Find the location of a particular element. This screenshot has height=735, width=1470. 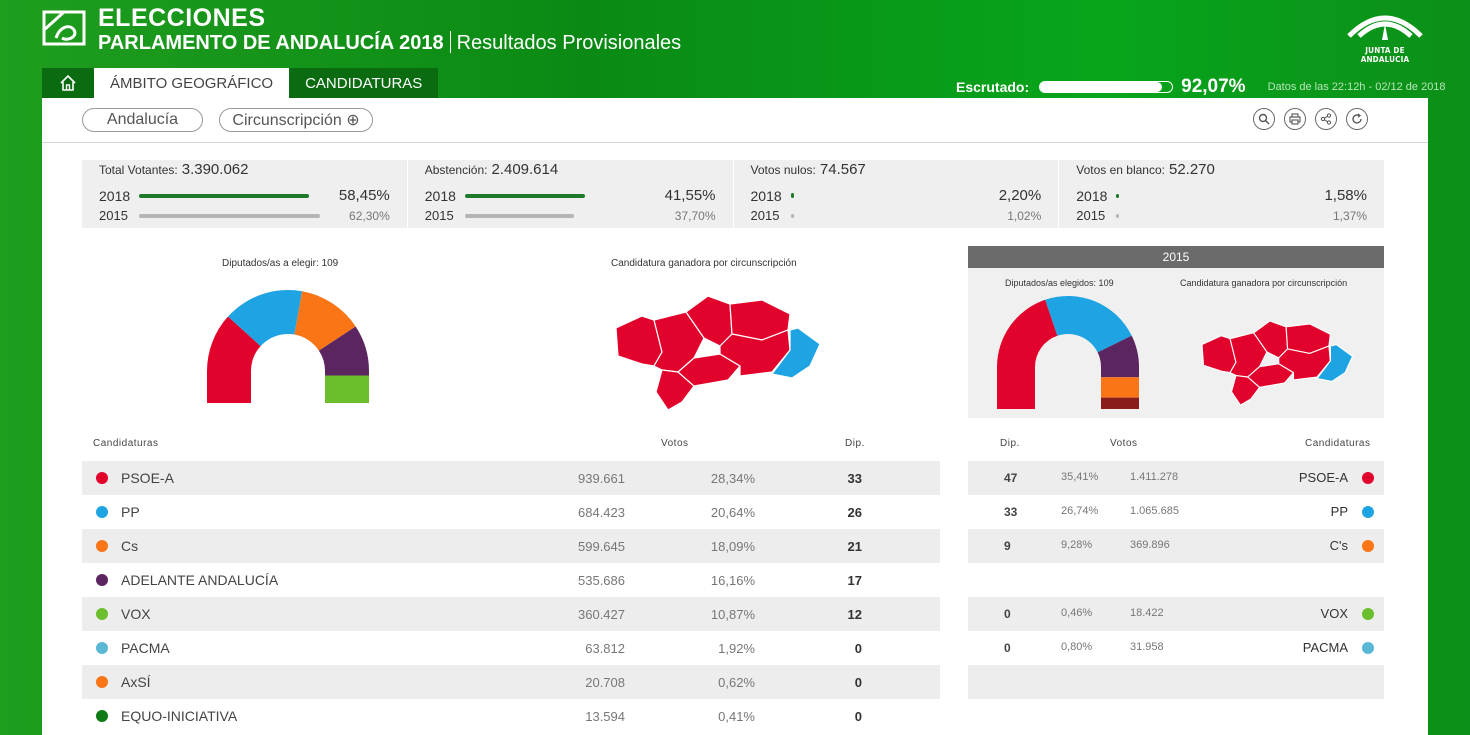

table-row-2015: 0 0,46% 18.422 VOX is located at coordinates (1176, 614).